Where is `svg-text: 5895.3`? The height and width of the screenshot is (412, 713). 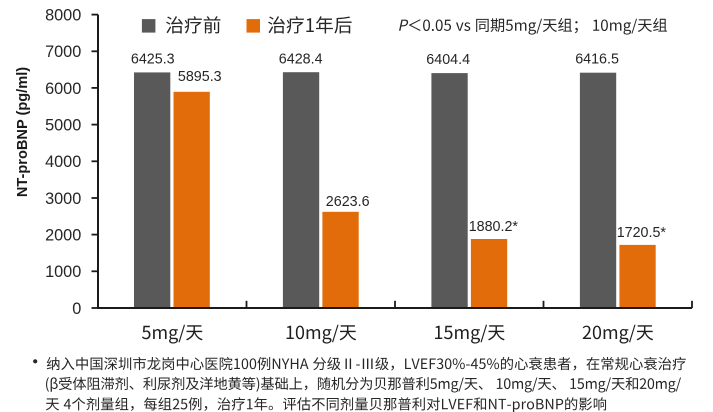 svg-text: 5895.3 is located at coordinates (200, 77).